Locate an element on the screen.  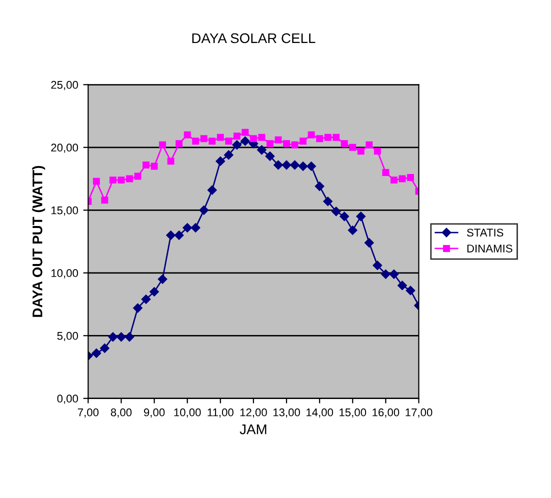
x-tick-label: 10,00 is located at coordinates (187, 413).